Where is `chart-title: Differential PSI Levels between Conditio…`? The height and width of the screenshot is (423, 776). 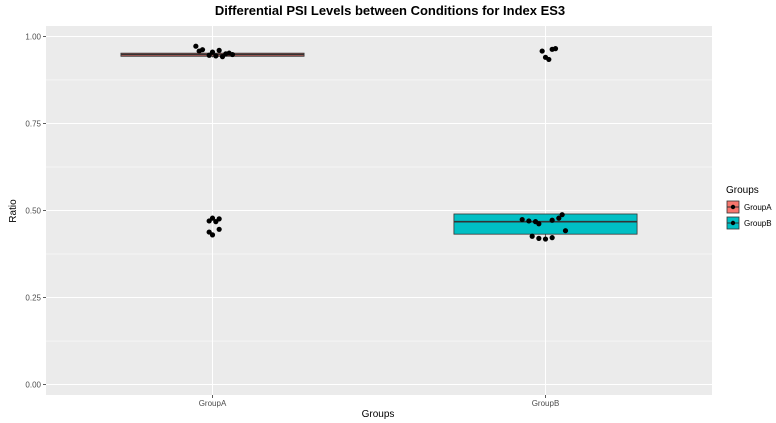
chart-title: Differential PSI Levels between Conditio… is located at coordinates (390, 10).